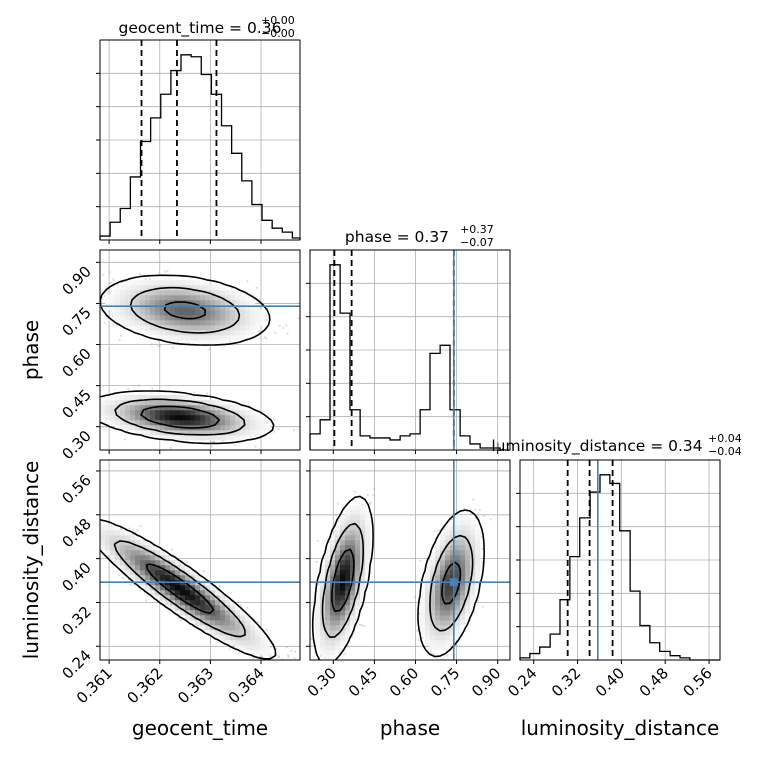 The width and height of the screenshot is (760, 760). Describe the element at coordinates (698, 682) in the screenshot. I see `x-tick-label: 0.56` at that location.